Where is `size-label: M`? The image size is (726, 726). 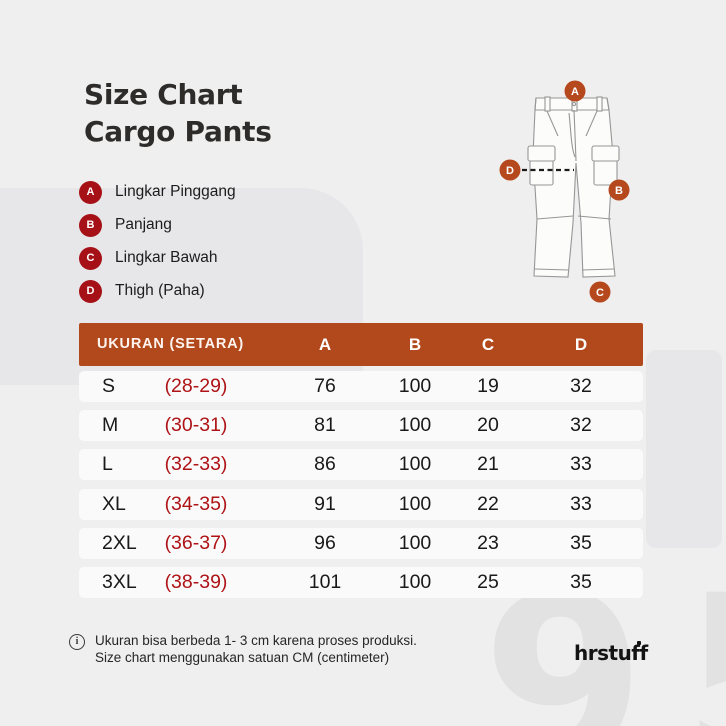 size-label: M is located at coordinates (110, 425).